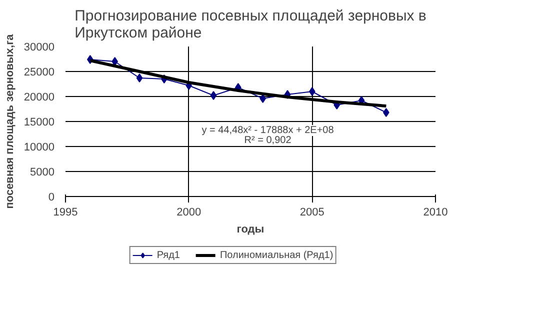  What do you see at coordinates (39, 72) in the screenshot?
I see `y-tick-label: 25000` at bounding box center [39, 72].